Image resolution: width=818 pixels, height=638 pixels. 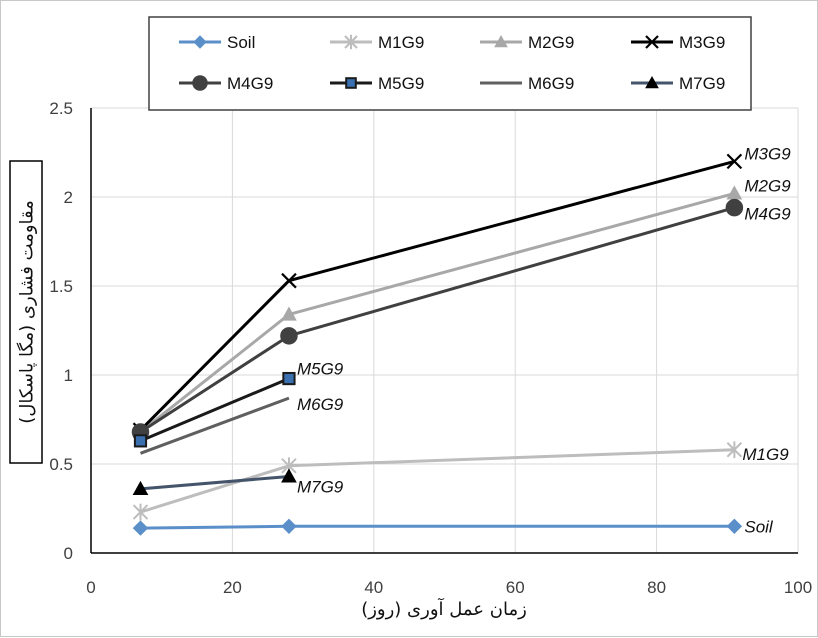 What do you see at coordinates (68, 553) in the screenshot?
I see `y-tick-label: 0` at bounding box center [68, 553].